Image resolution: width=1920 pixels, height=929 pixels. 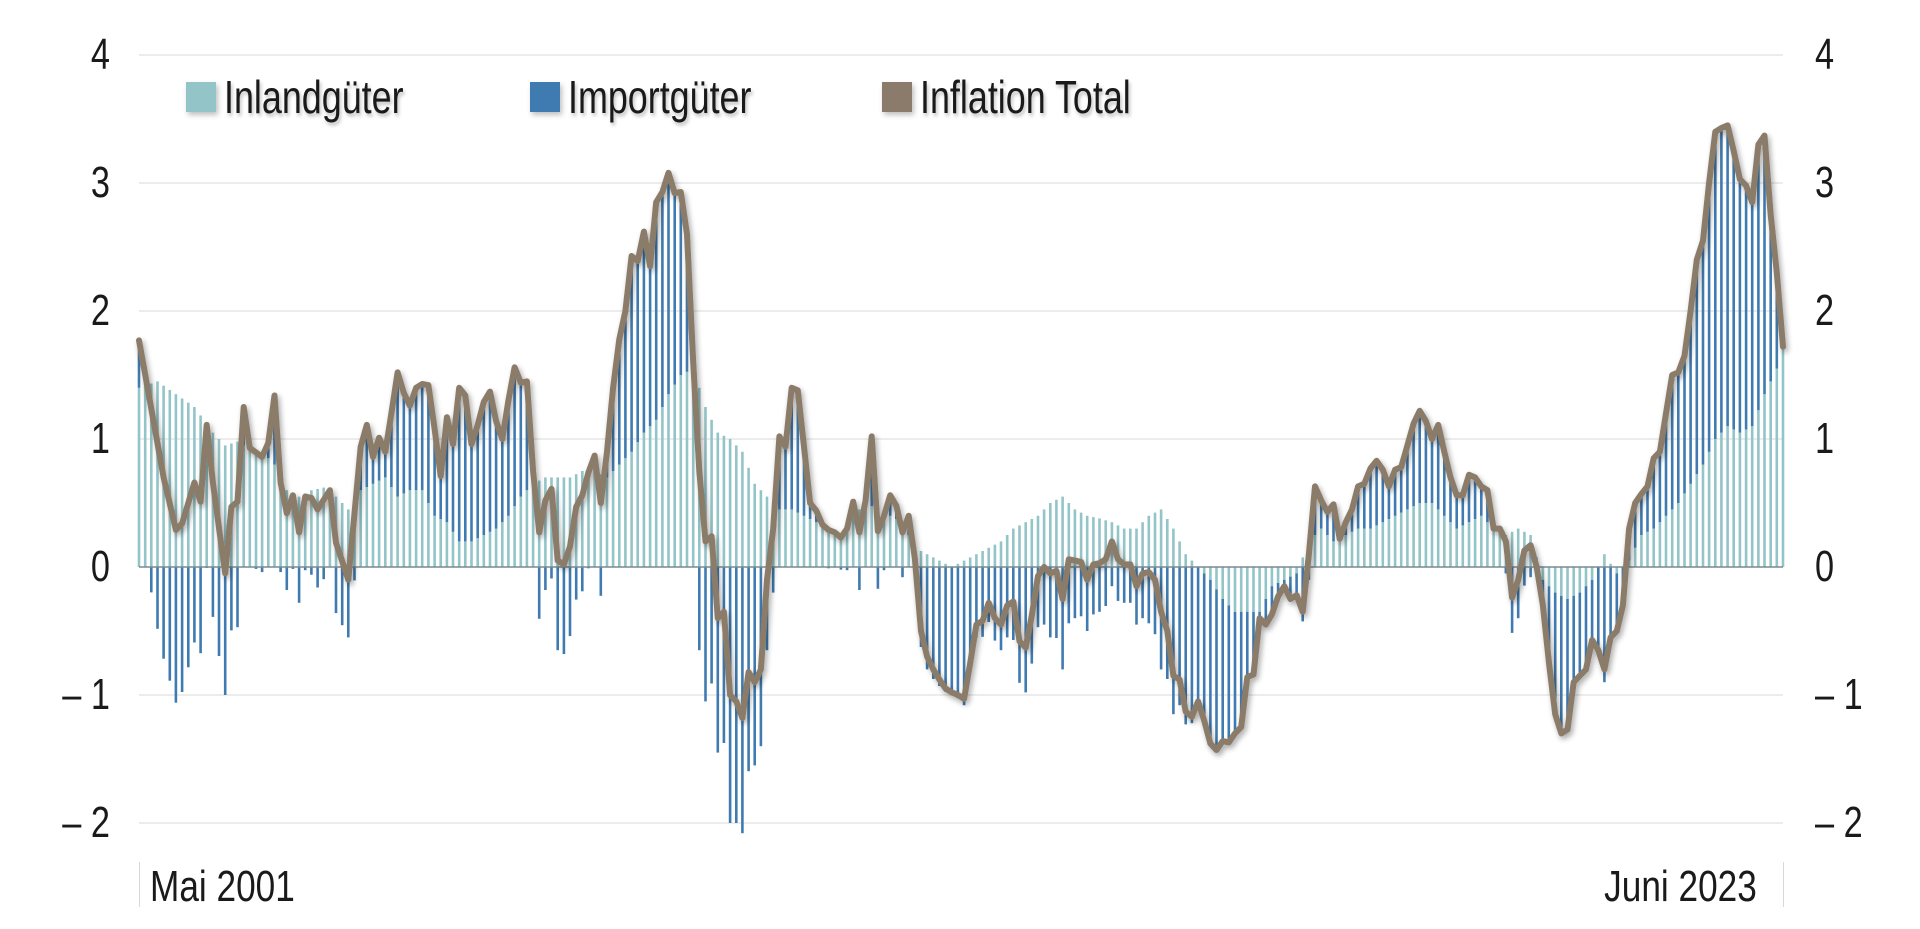 I want to click on y-tick-label-right: 3, so click(x=1825, y=182).